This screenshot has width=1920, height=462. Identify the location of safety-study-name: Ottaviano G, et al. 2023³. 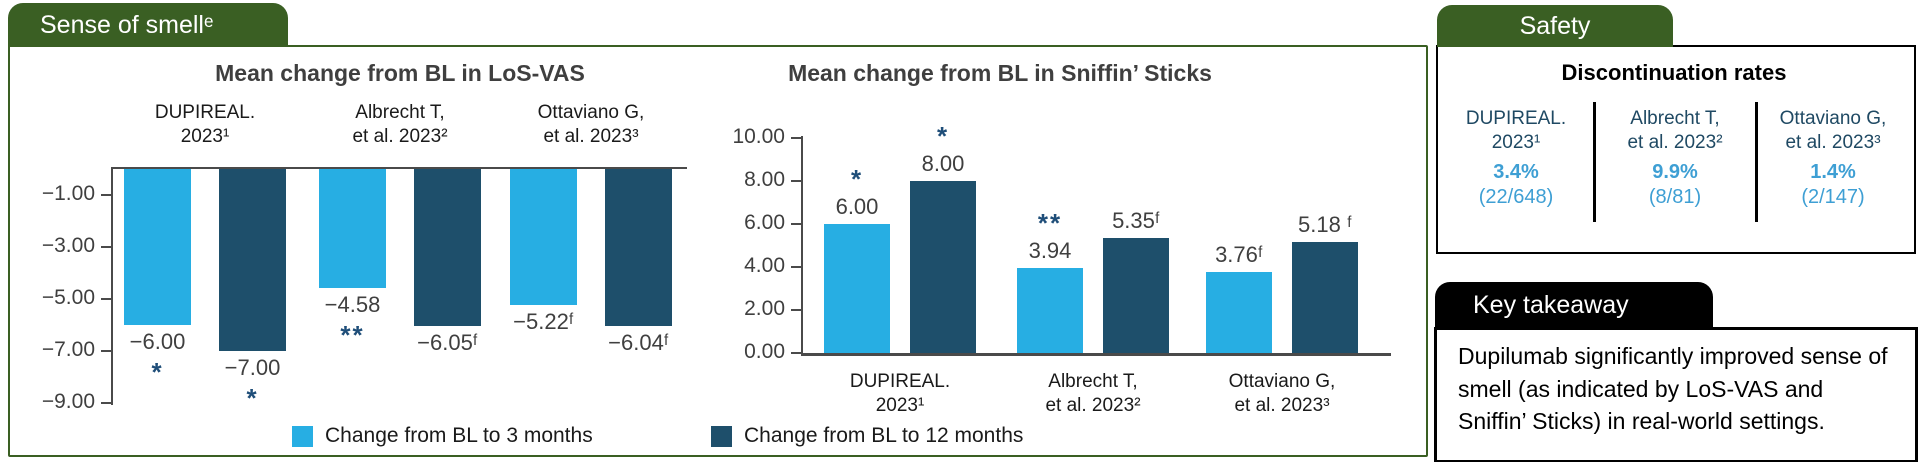
(1833, 130).